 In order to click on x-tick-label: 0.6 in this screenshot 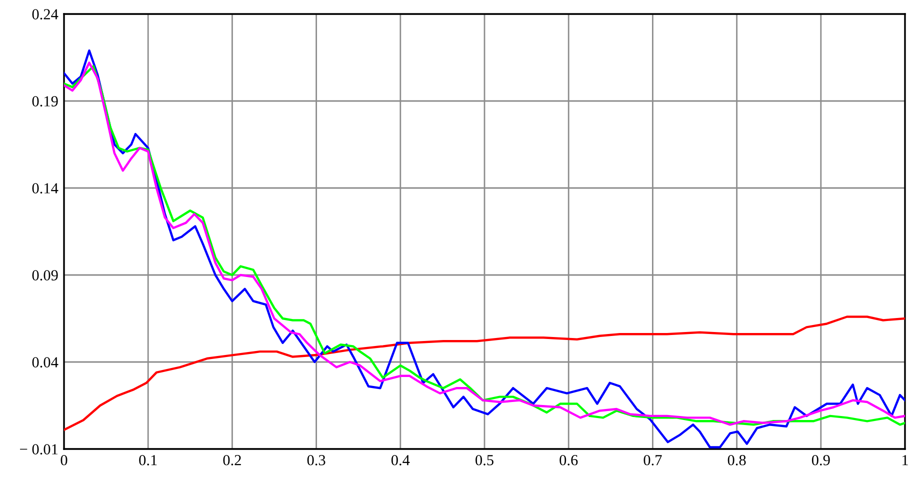, I will do `click(569, 460)`.